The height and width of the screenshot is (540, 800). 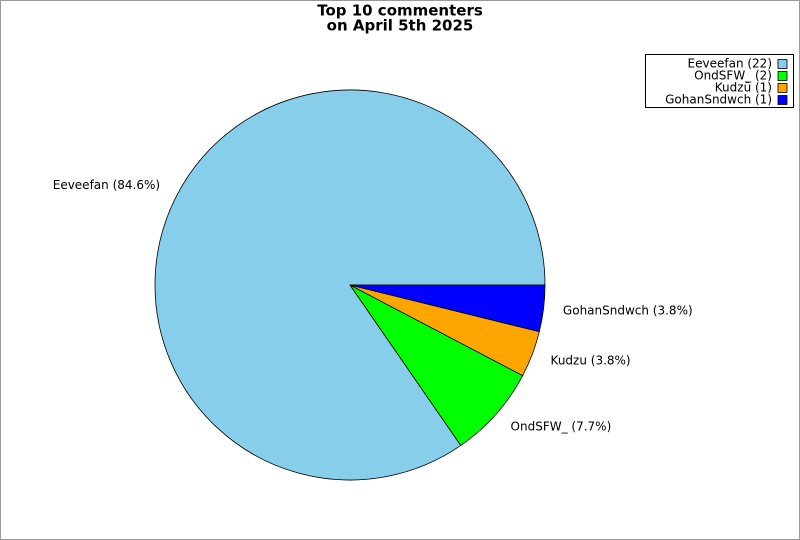 I want to click on legend-box, so click(x=719, y=81).